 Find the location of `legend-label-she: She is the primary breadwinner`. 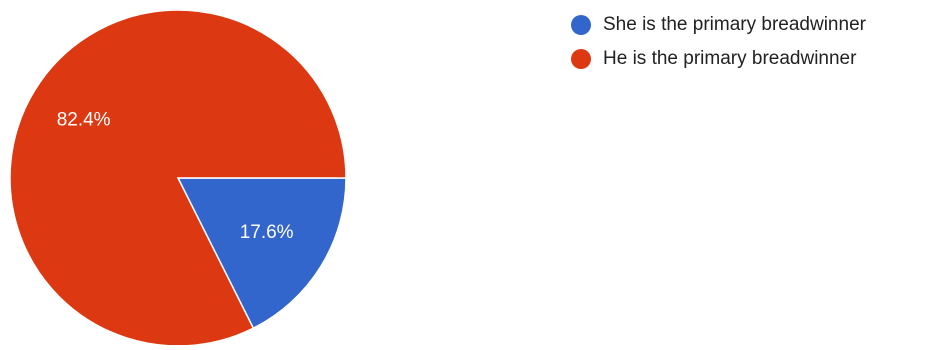

legend-label-she: She is the primary breadwinner is located at coordinates (734, 24).